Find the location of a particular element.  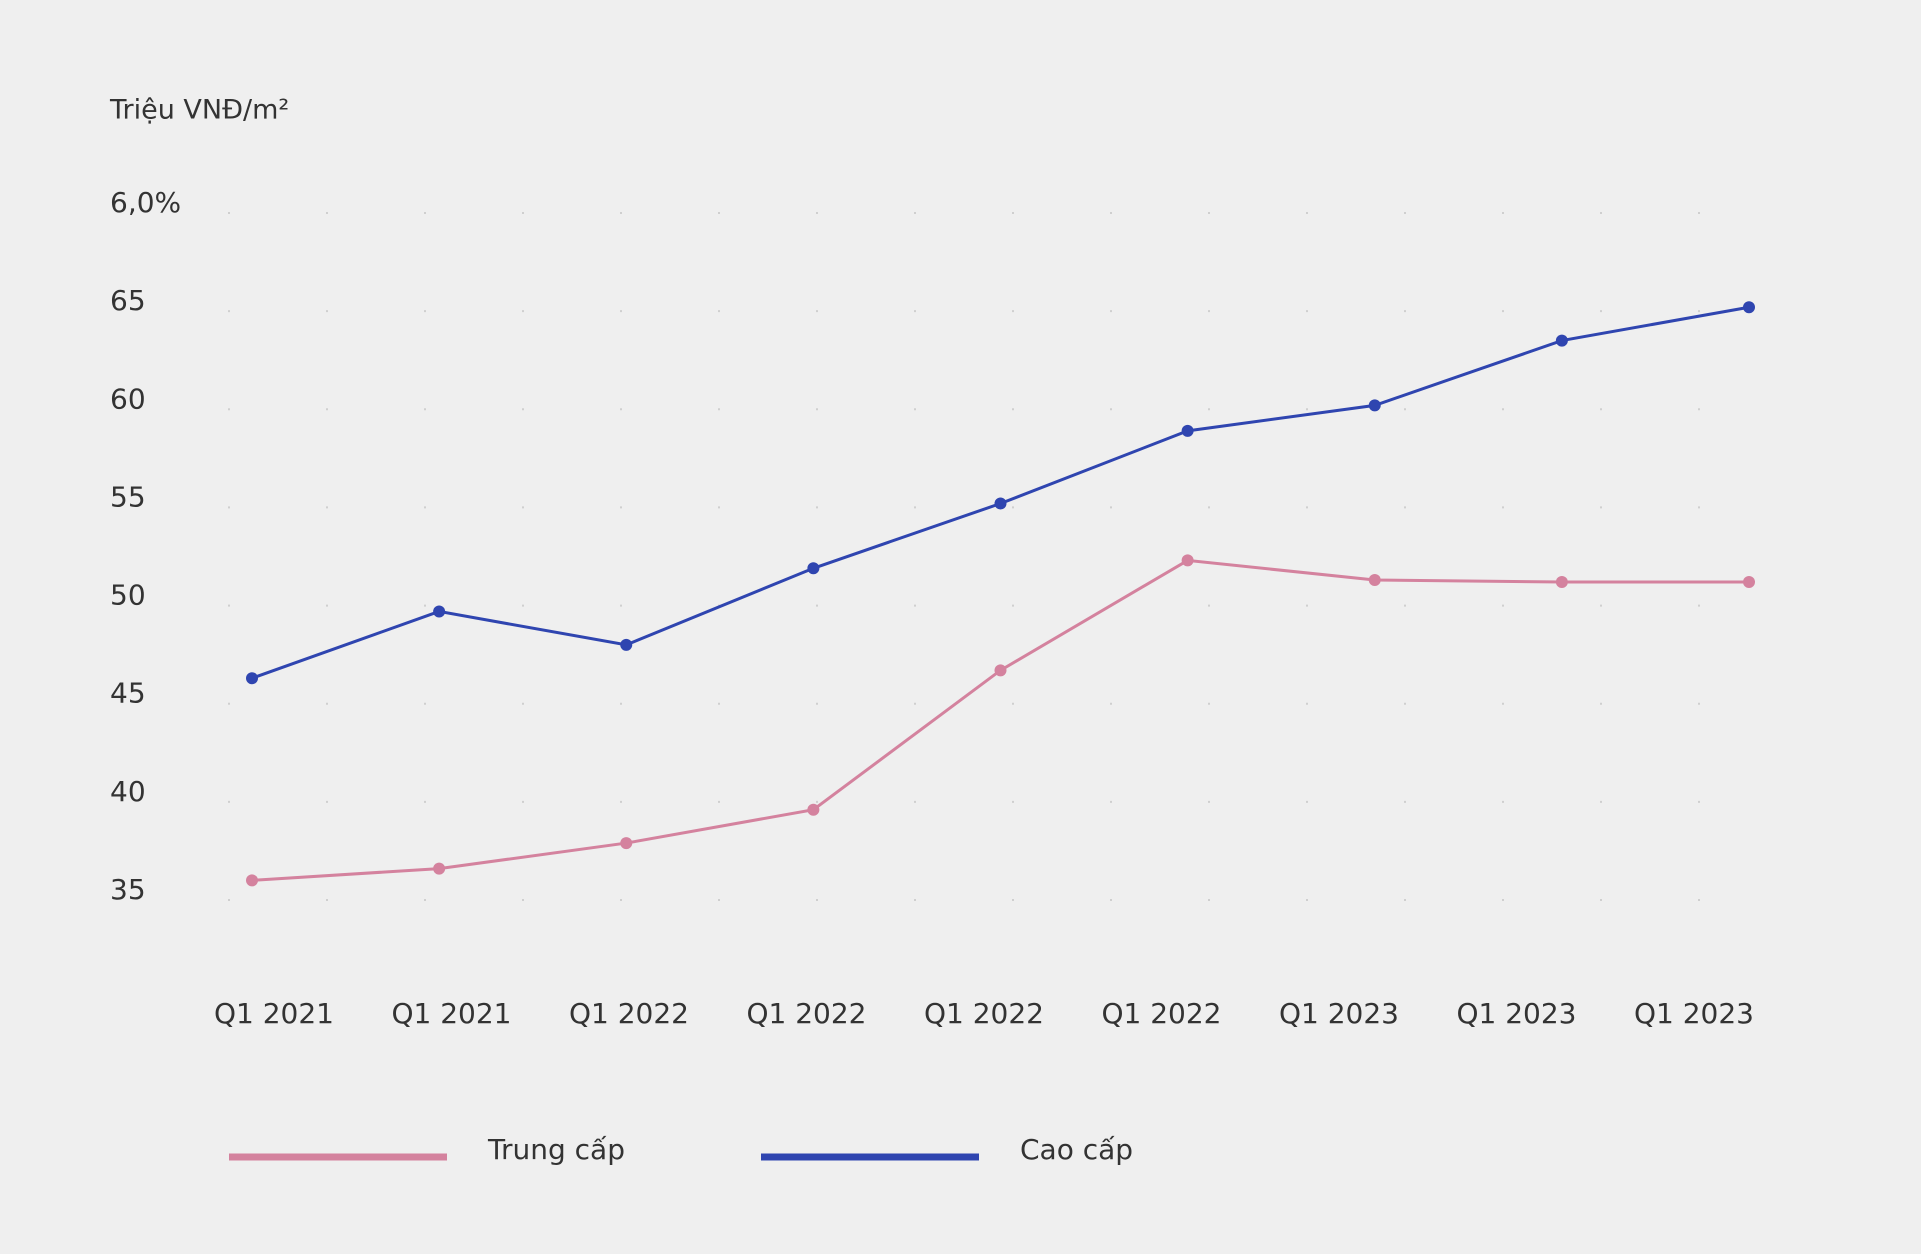

y-tick-label: 60 is located at coordinates (128, 398).